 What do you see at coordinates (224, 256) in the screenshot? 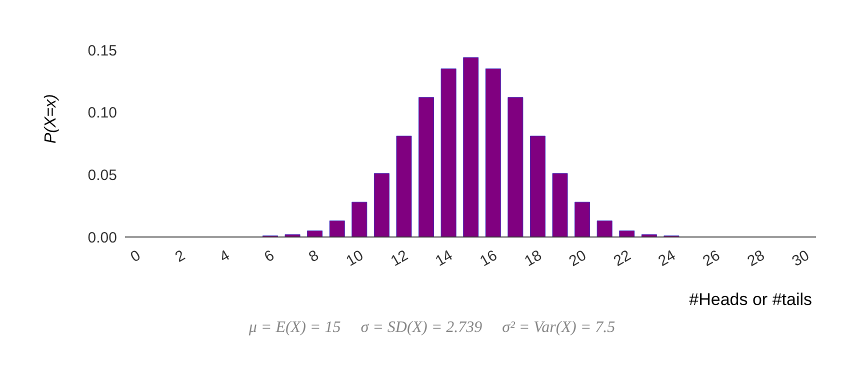
I see `x-tick-label: 4` at bounding box center [224, 256].